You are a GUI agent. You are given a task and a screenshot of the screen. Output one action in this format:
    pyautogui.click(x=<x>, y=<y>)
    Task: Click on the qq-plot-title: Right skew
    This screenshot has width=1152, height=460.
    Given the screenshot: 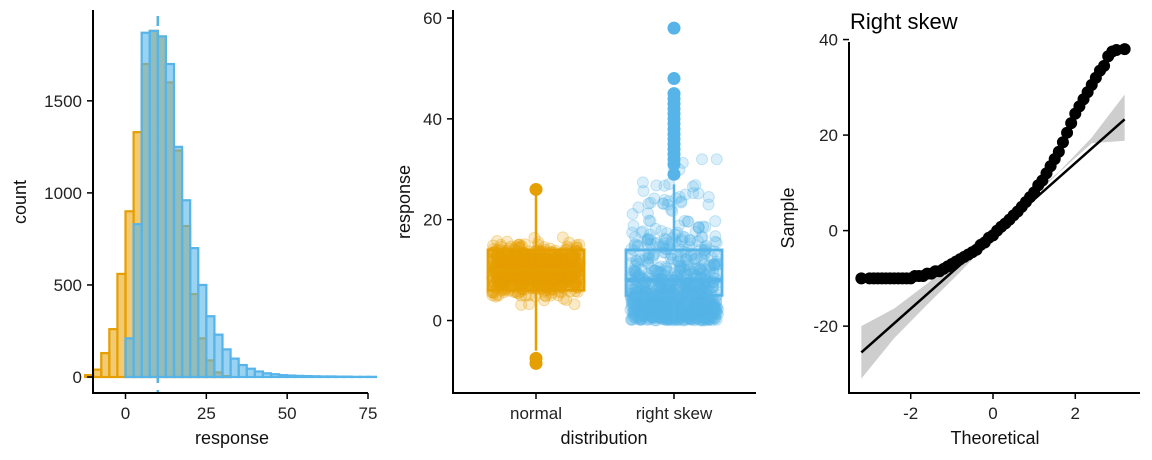 What is the action you would take?
    pyautogui.click(x=904, y=21)
    